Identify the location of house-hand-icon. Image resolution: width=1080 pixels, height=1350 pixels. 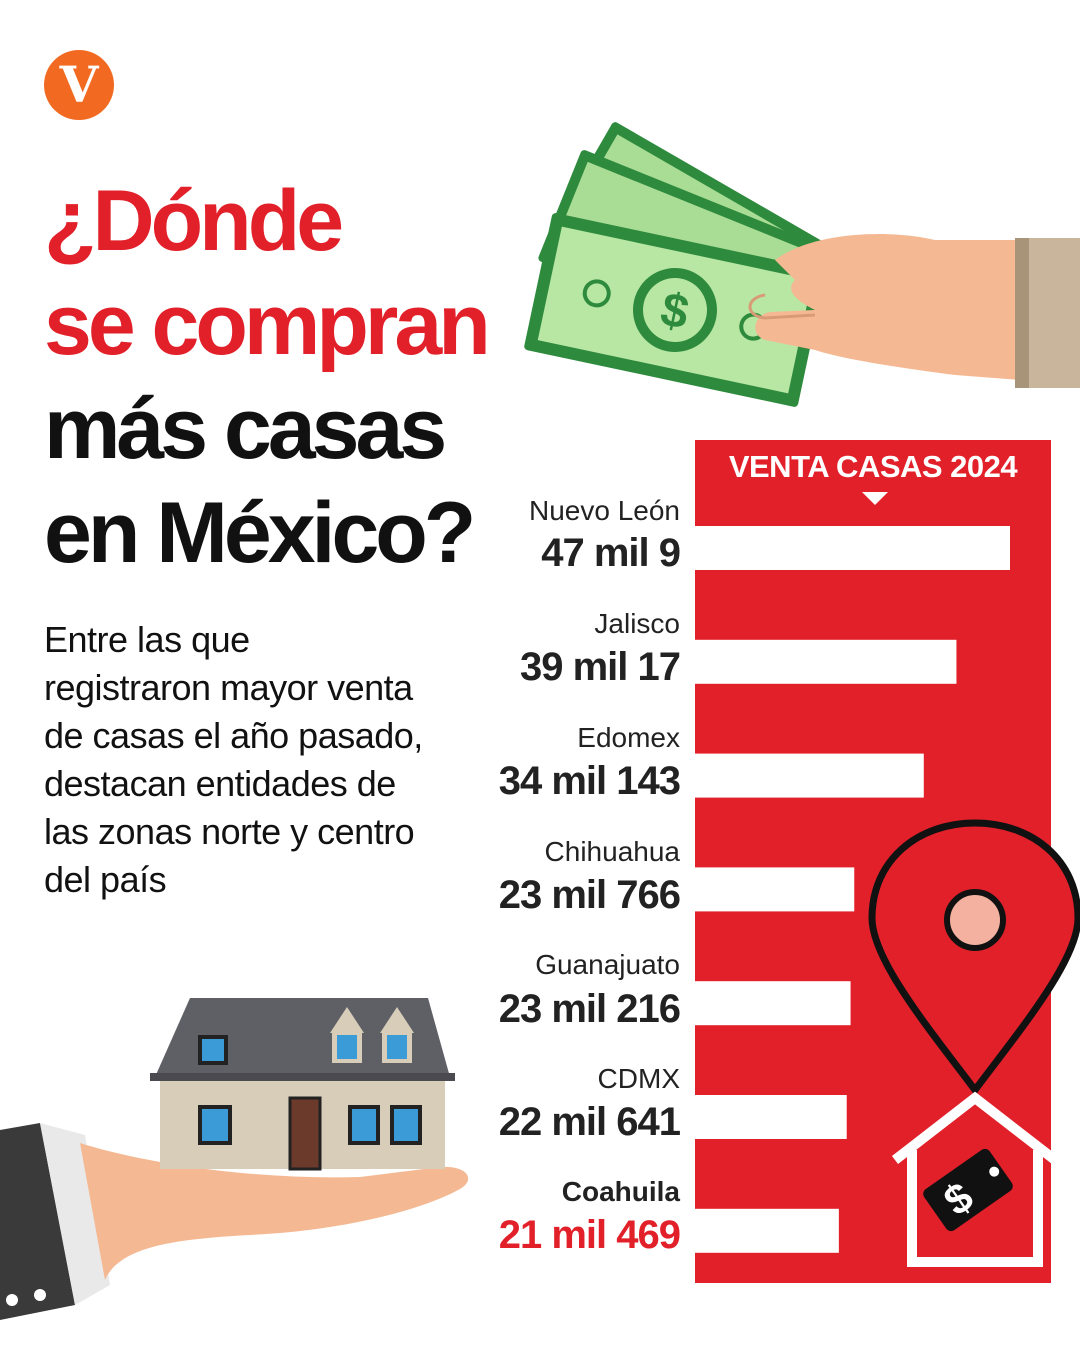
(234, 1159).